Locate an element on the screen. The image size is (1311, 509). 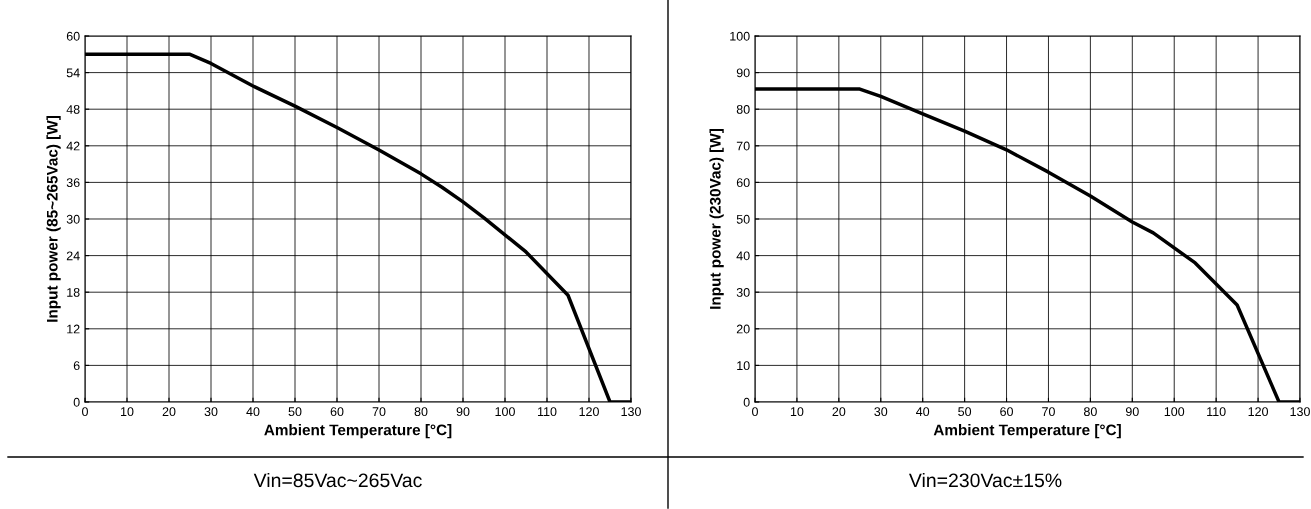
y-tick-label: 100 is located at coordinates (740, 36).